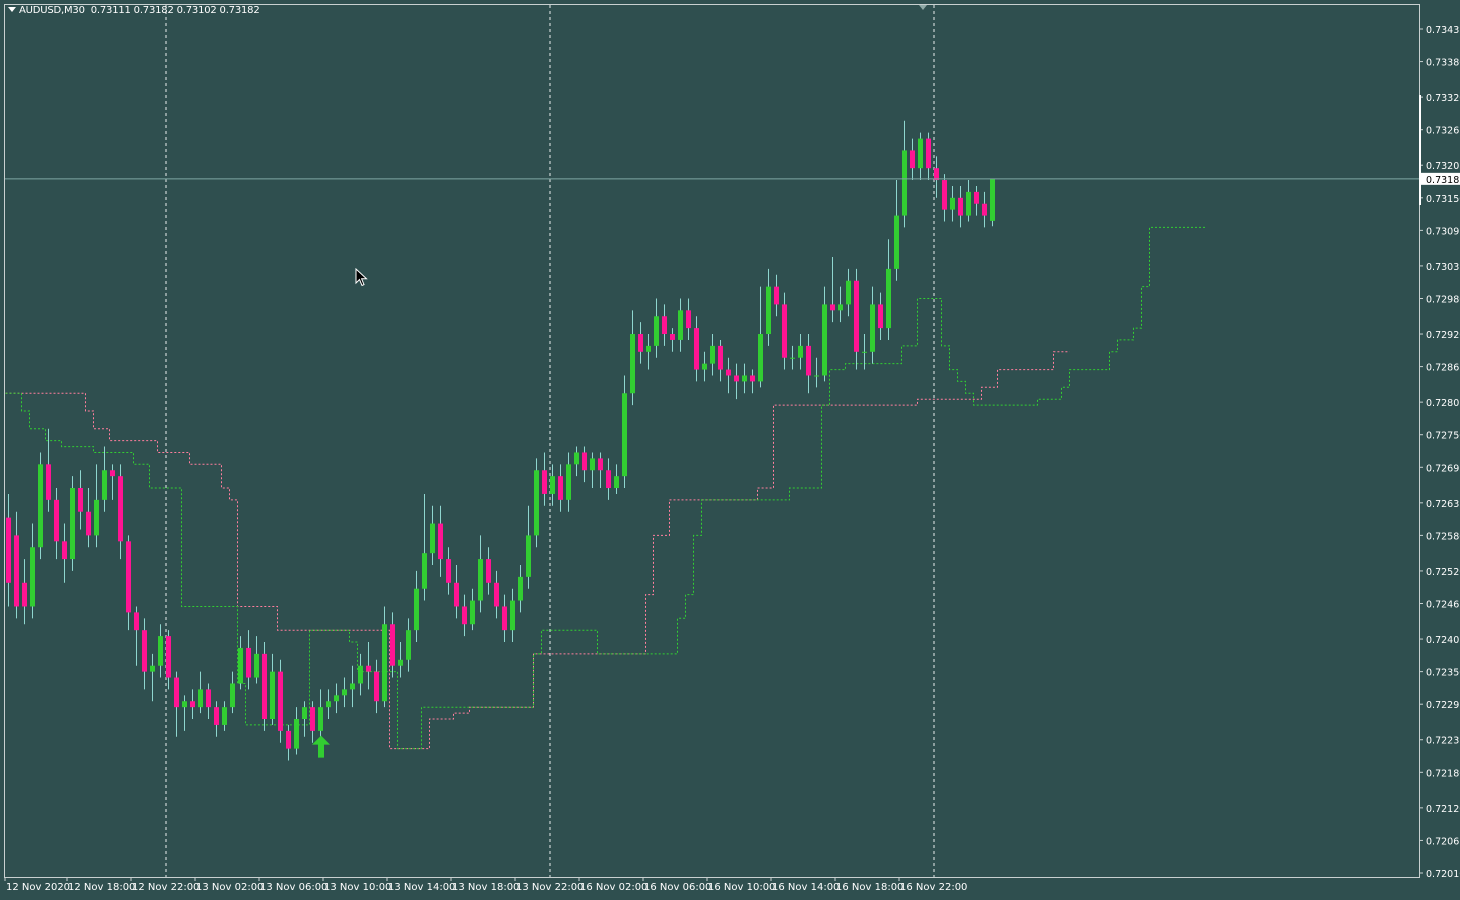 The height and width of the screenshot is (900, 1460). What do you see at coordinates (741, 887) in the screenshot?
I see `time-tick-label: 16 Nov 10:00` at bounding box center [741, 887].